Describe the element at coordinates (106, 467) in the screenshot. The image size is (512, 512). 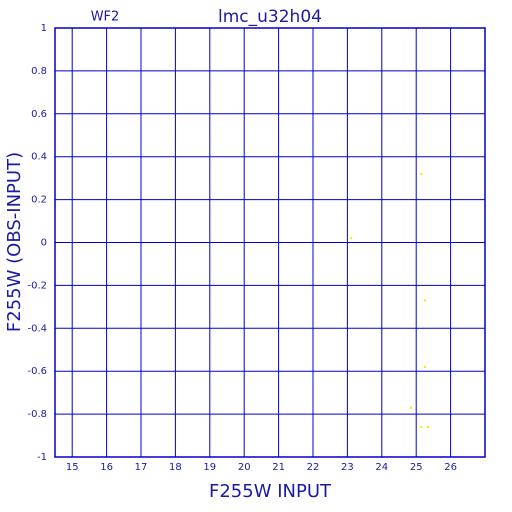
I see `x-tick-label: 16` at that location.